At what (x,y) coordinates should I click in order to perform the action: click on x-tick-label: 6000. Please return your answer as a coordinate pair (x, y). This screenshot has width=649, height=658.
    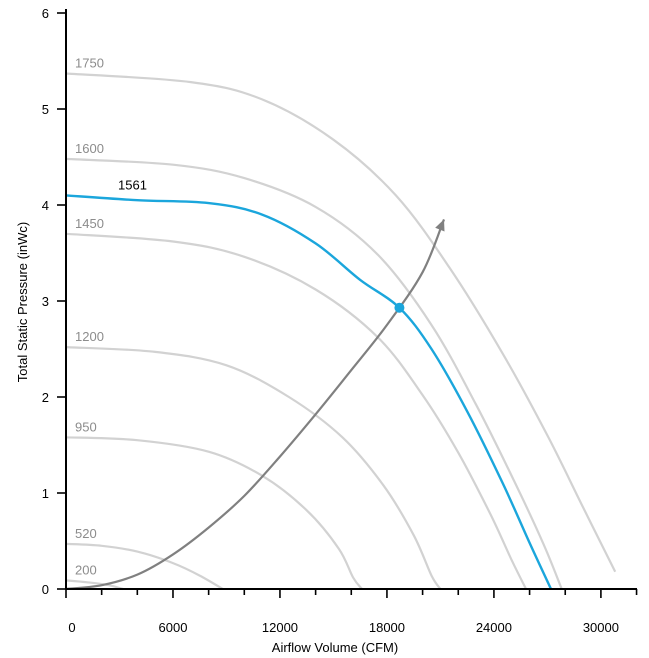
    Looking at the image, I should click on (173, 627).